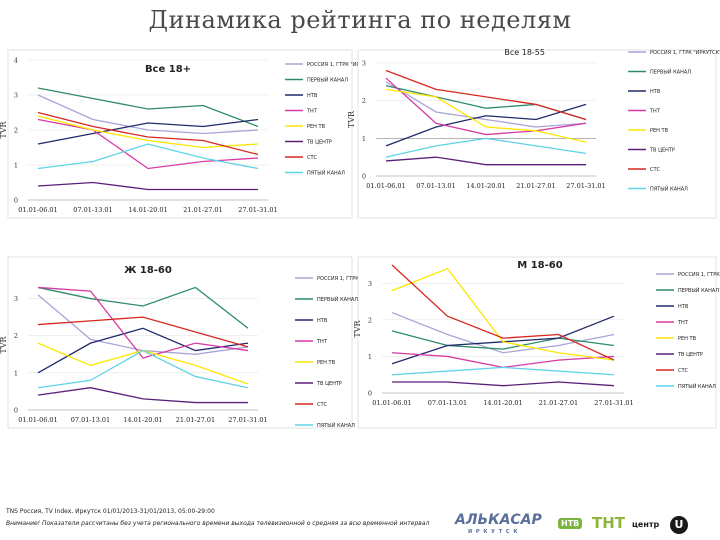  What do you see at coordinates (360, 20) in the screenshot?
I see `page-title: Динамика рейтинга по неделям` at bounding box center [360, 20].